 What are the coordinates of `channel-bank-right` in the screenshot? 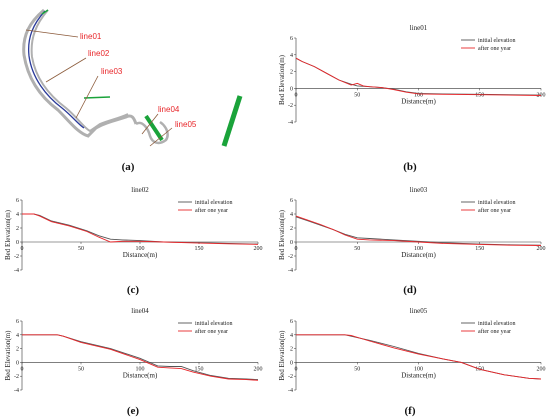 It's located at (79, 71).